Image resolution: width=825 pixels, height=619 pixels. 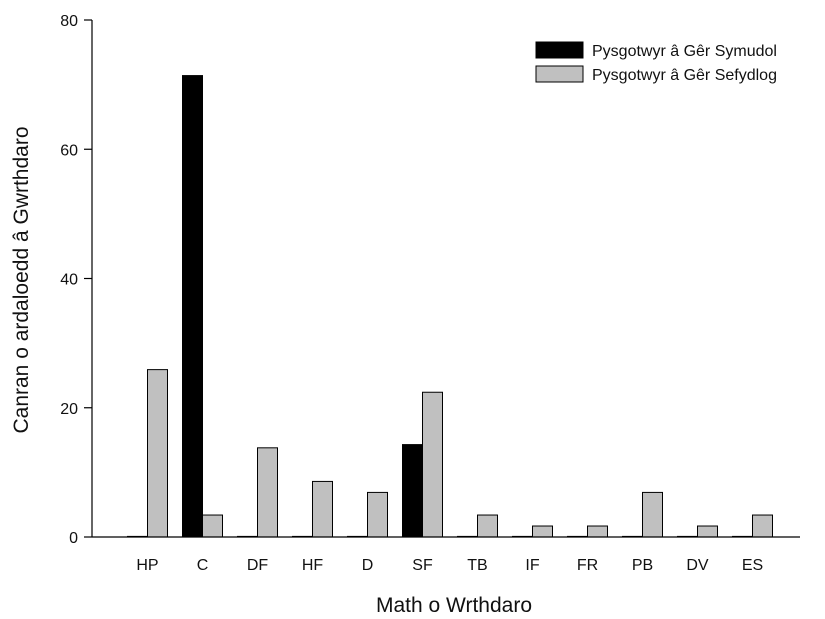 I want to click on x-tick-label-fr: FR, so click(x=587, y=565).